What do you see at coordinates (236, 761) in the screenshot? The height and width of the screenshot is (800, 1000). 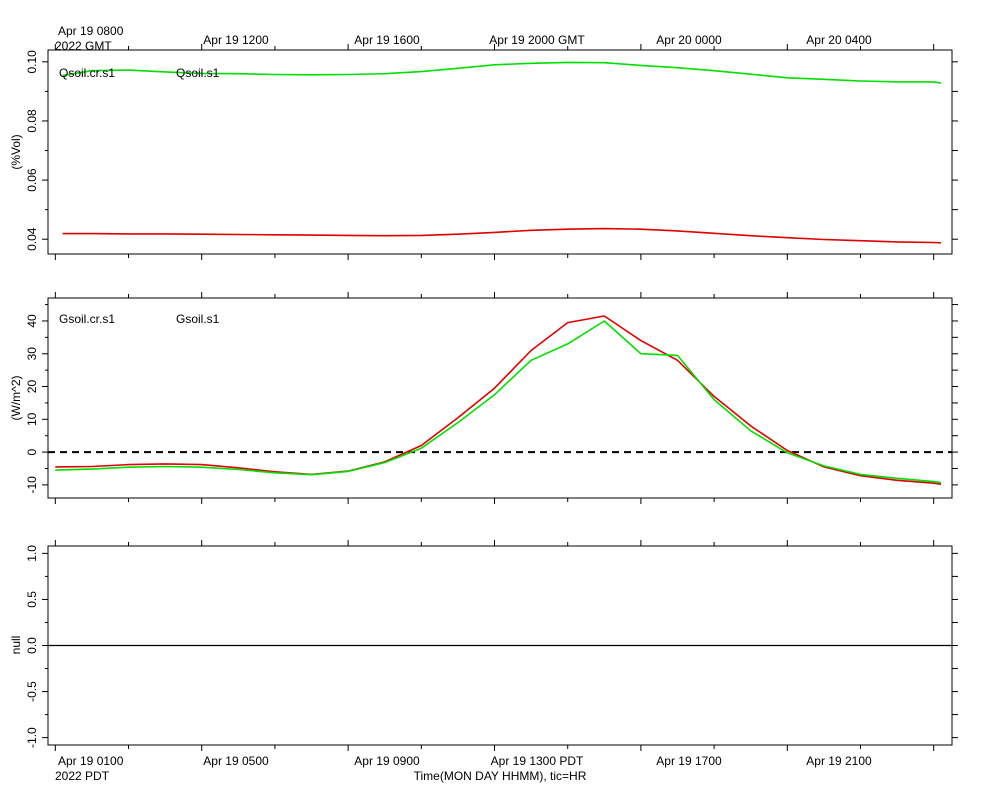 I see `bottom-axis-tick-label: Apr 19 0500` at bounding box center [236, 761].